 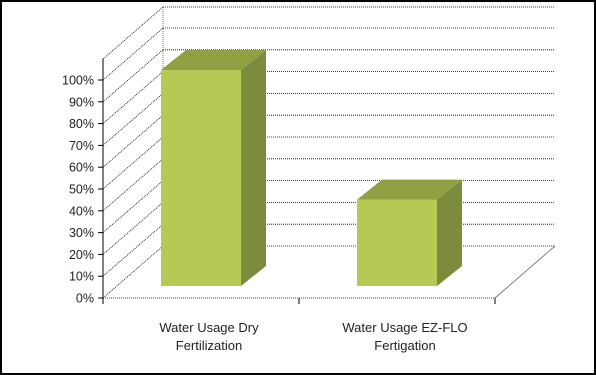 I want to click on y-tick-label: 50%, so click(x=81, y=190).